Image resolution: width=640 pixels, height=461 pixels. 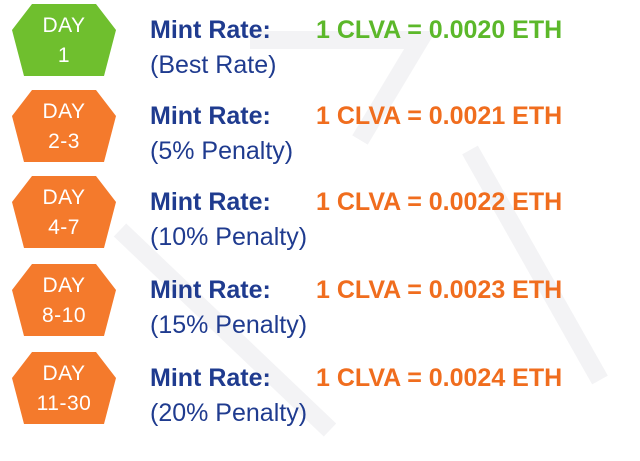 I want to click on rate-note: (10% Penalty), so click(x=229, y=237).